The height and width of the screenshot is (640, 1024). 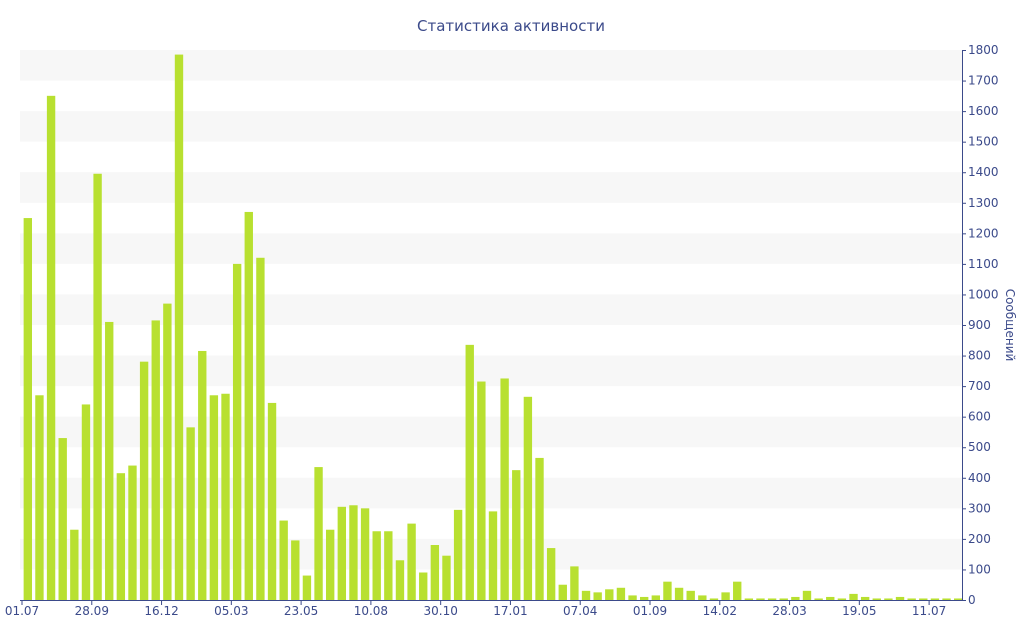 What do you see at coordinates (979, 386) in the screenshot?
I see `y-tick-label: 700` at bounding box center [979, 386].